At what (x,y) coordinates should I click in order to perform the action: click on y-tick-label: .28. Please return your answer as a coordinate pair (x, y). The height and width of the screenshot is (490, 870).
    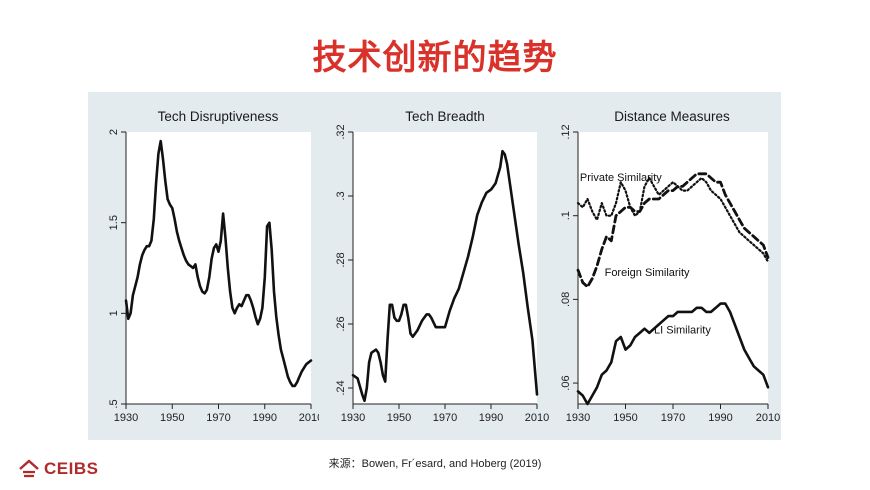
    Looking at the image, I should click on (341, 259).